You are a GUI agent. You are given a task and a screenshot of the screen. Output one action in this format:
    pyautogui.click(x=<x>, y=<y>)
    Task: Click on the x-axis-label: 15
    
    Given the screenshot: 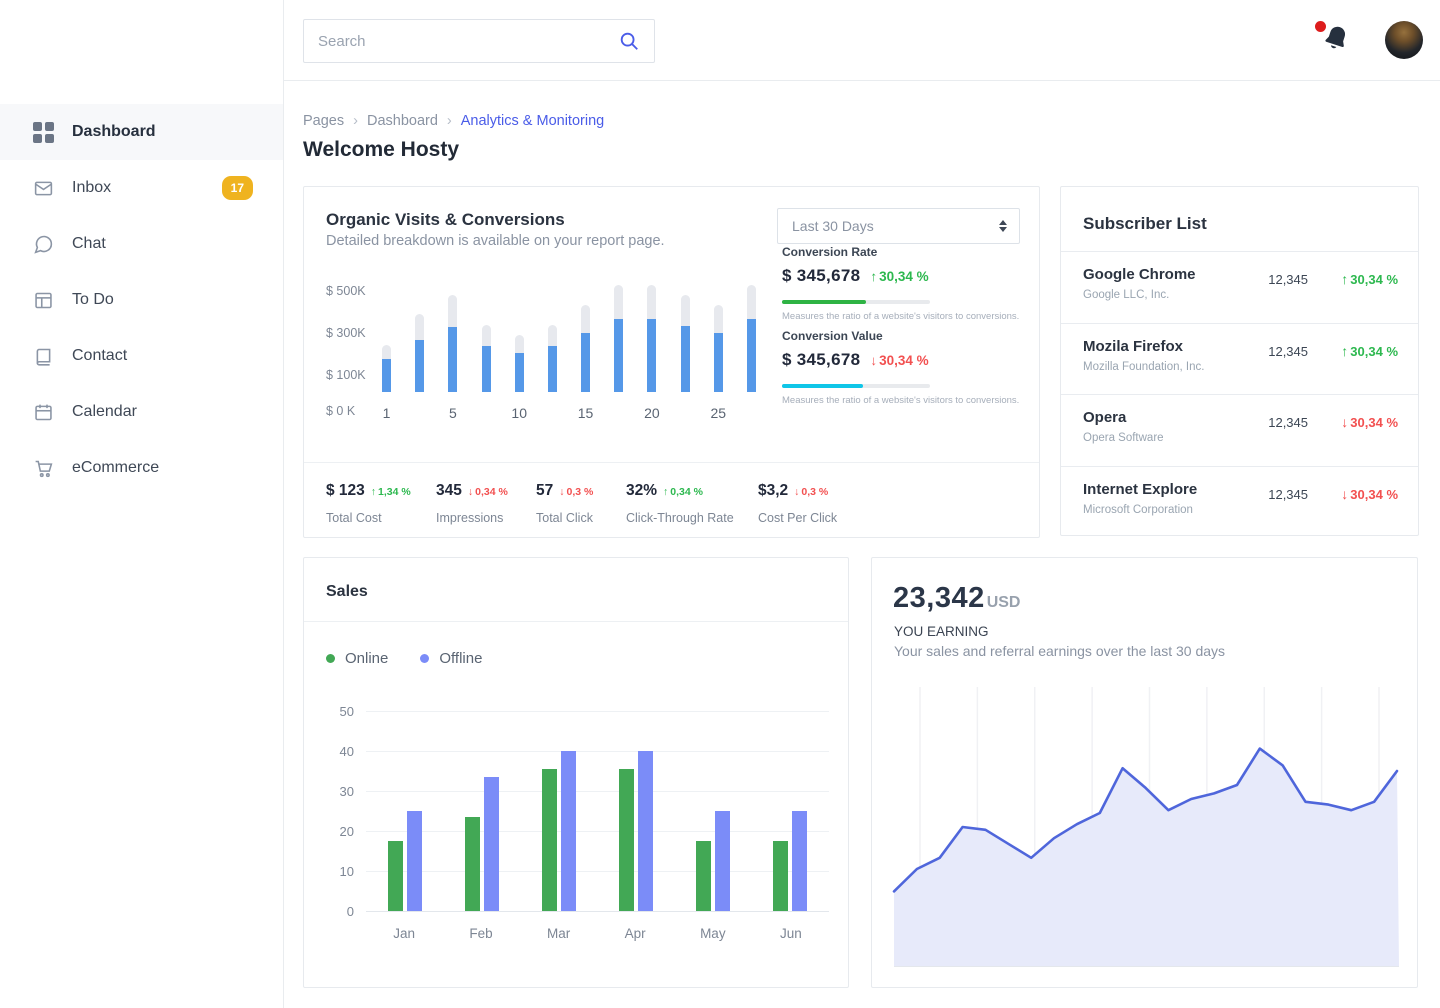 What is the action you would take?
    pyautogui.click(x=585, y=413)
    